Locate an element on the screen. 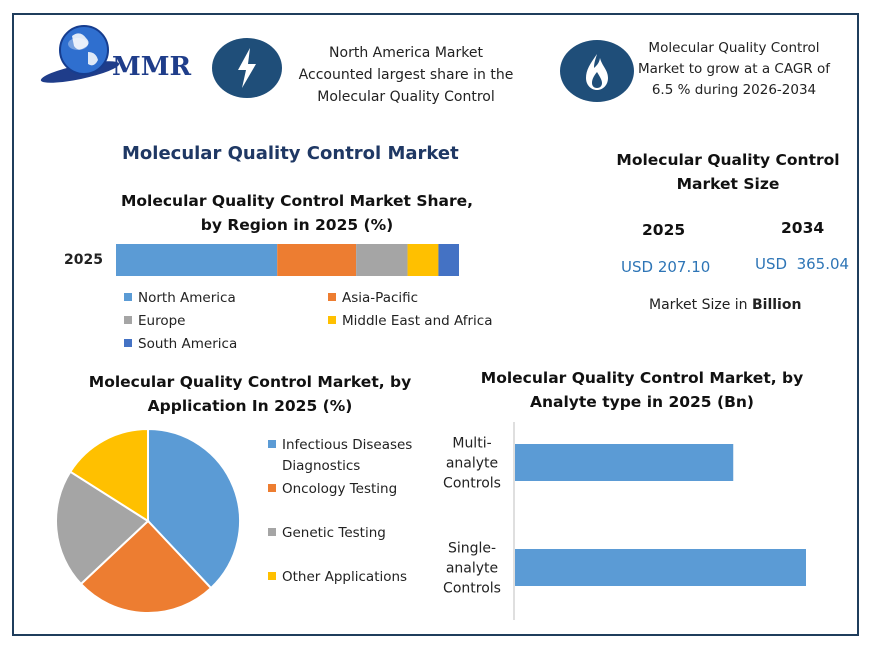  region-stacked-bar is located at coordinates (287, 260).